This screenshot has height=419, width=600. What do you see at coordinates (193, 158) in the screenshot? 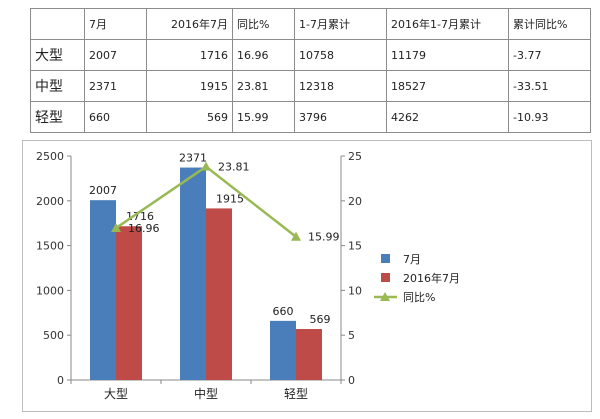
I see `bar-data-label: 2371` at bounding box center [193, 158].